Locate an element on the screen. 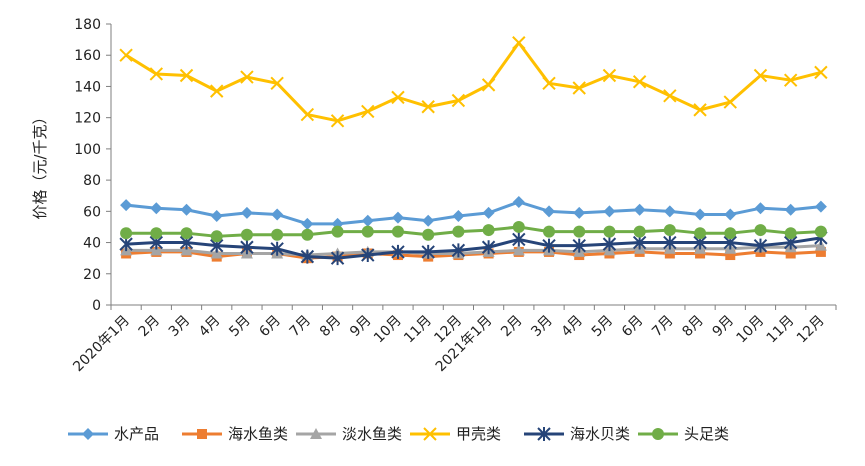 This screenshot has height=466, width=865. y-tick-label: 20 is located at coordinates (92, 275).